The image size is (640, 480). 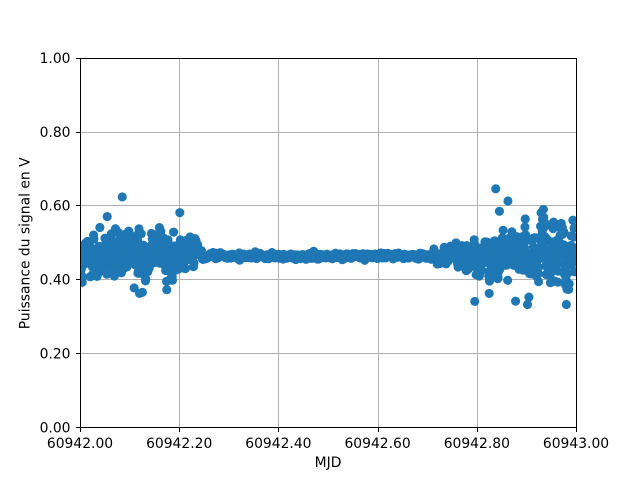 I want to click on y-tick-label: 1.00, so click(x=55, y=59).